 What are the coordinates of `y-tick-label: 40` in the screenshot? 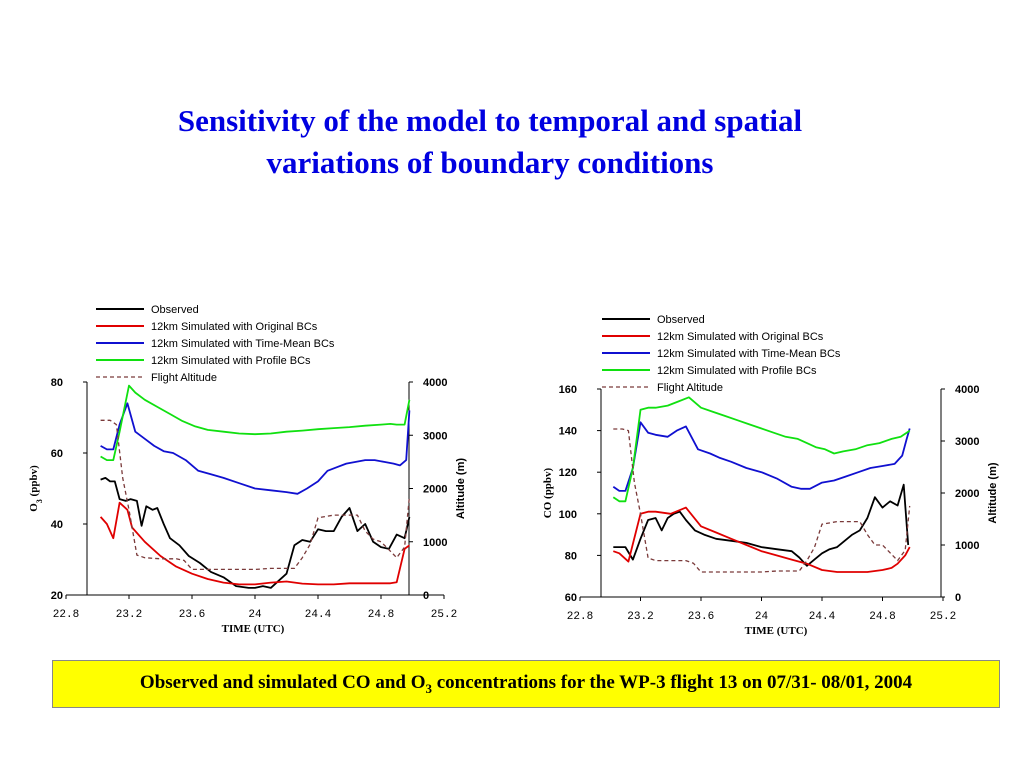 It's located at (57, 525).